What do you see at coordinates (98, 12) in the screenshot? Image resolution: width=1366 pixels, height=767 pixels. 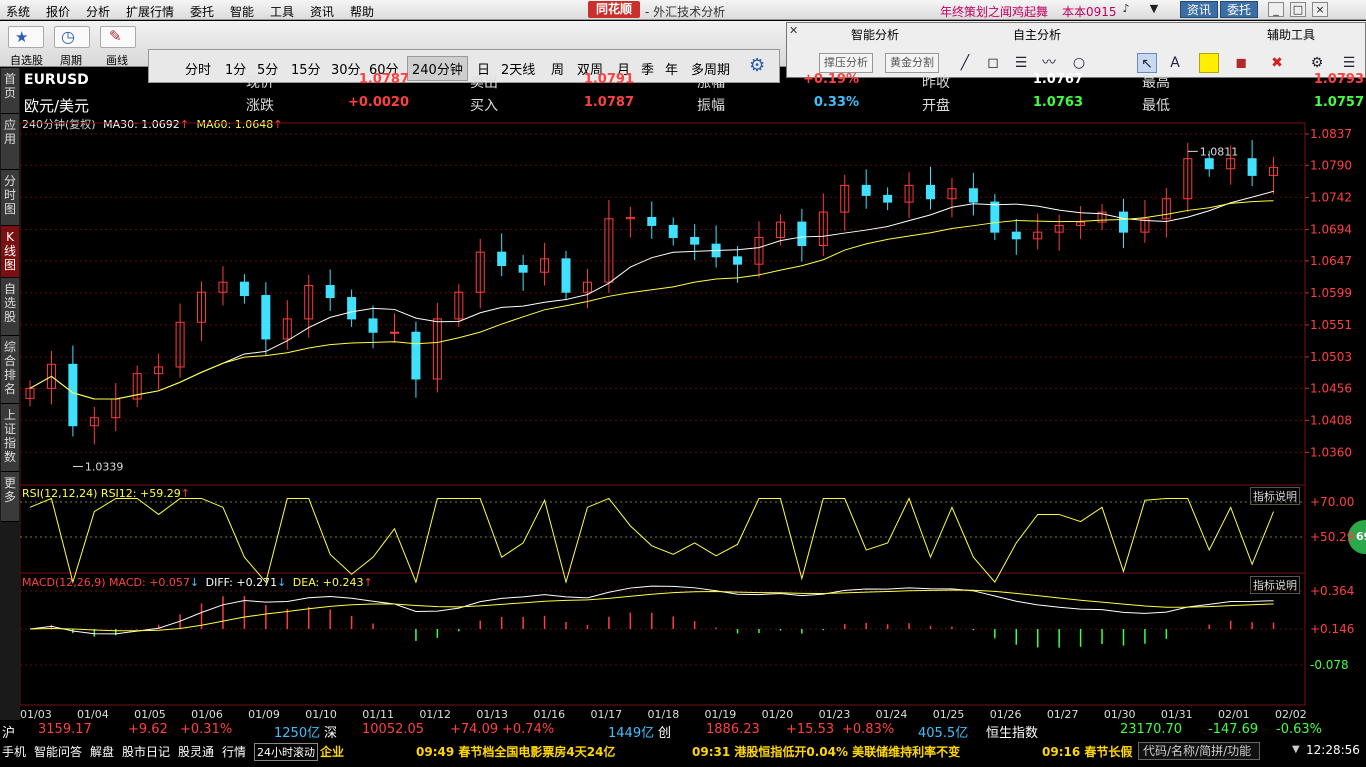 I see `menu-analysis: 分析` at bounding box center [98, 12].